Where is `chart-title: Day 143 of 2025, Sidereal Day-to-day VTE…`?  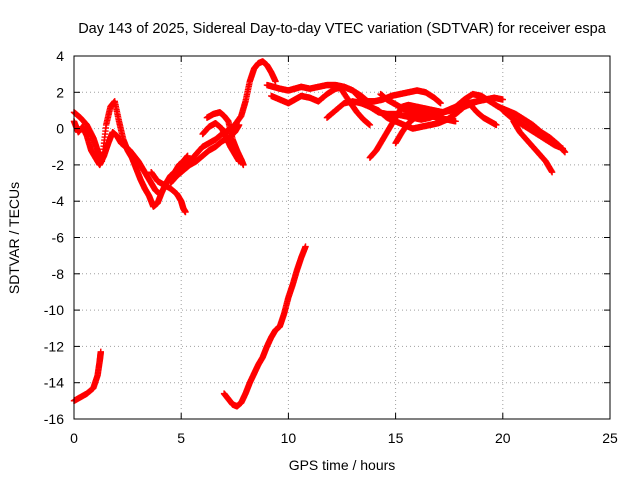
chart-title: Day 143 of 2025, Sidereal Day-to-day VTE… is located at coordinates (342, 29).